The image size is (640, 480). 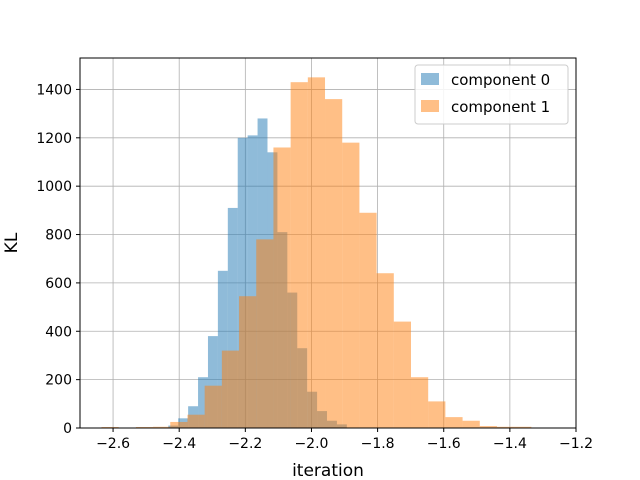 I want to click on y-axis-ticks: 0 200 400 600 800 1000 1200 1400, so click(x=58, y=259).